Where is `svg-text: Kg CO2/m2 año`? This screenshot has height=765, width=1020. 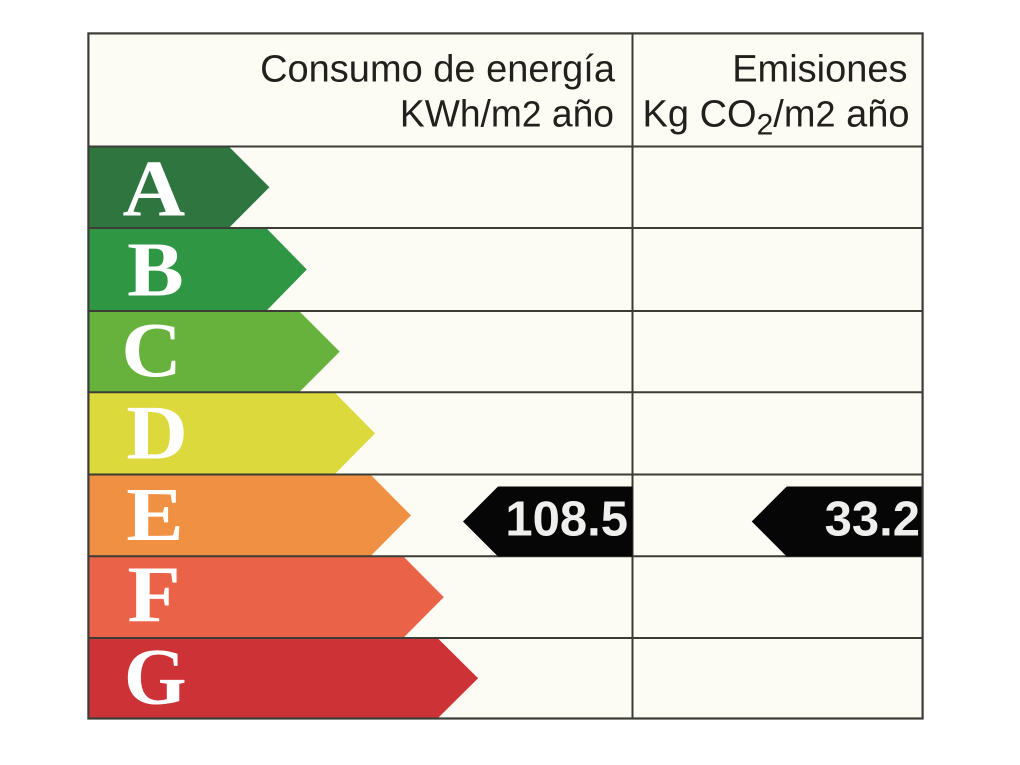 svg-text: Kg CO2/m2 año is located at coordinates (776, 117).